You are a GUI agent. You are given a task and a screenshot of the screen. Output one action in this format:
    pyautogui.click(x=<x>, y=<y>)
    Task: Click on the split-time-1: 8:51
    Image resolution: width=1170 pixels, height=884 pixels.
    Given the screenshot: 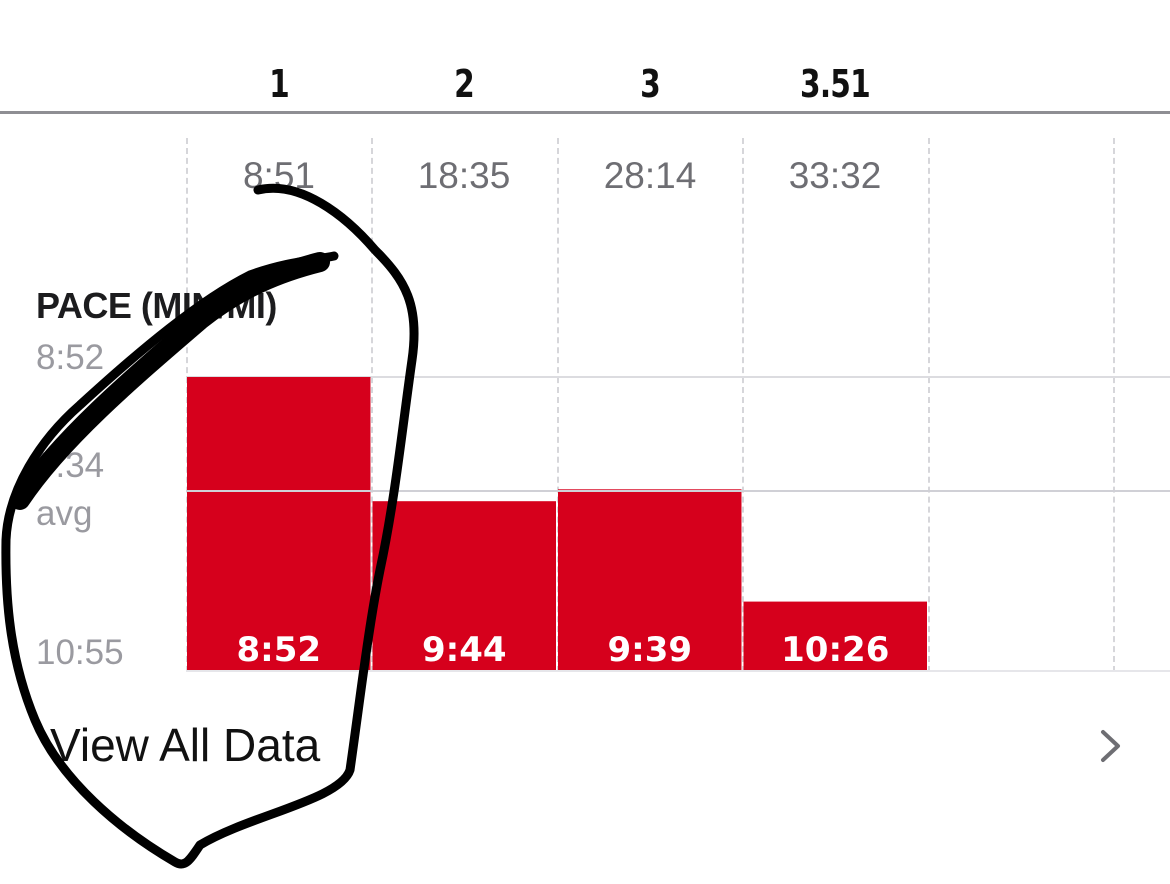 What is the action you would take?
    pyautogui.click(x=278, y=175)
    